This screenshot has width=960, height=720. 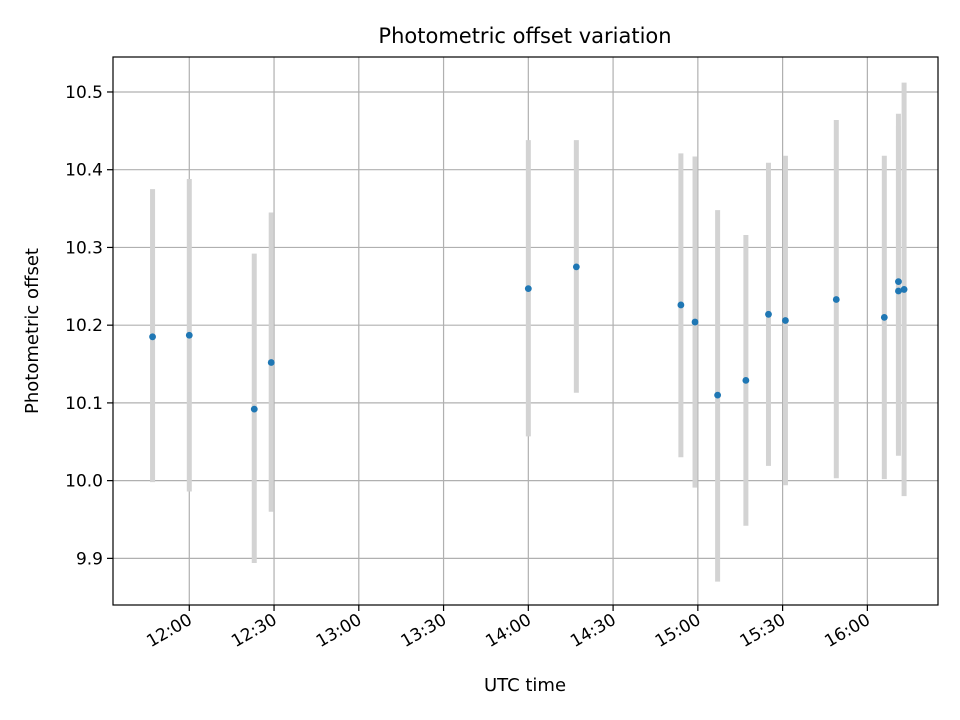 I want to click on y-axis-label: Photometric offset, so click(x=32, y=331).